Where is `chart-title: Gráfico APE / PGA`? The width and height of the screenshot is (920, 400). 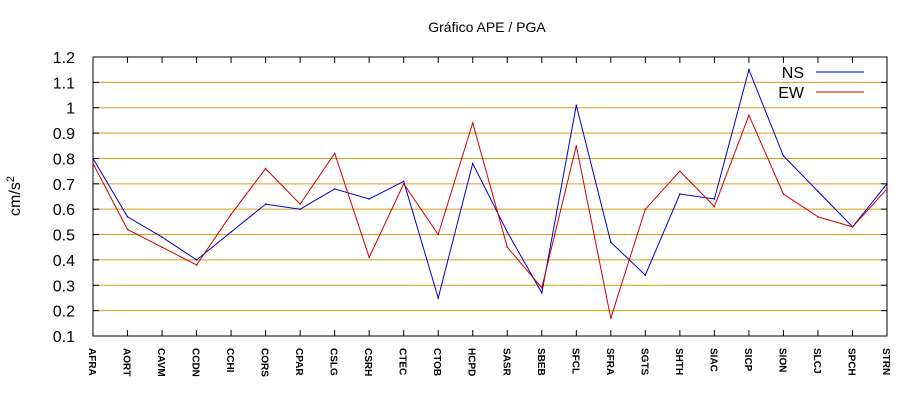
chart-title: Gráfico APE / PGA is located at coordinates (487, 27).